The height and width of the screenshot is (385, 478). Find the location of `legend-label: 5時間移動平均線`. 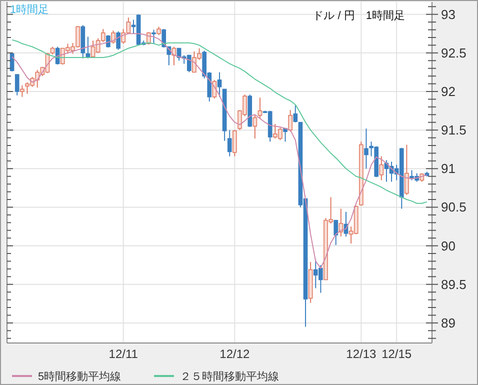

legend-label: 5時間移動平均線 is located at coordinates (80, 376).